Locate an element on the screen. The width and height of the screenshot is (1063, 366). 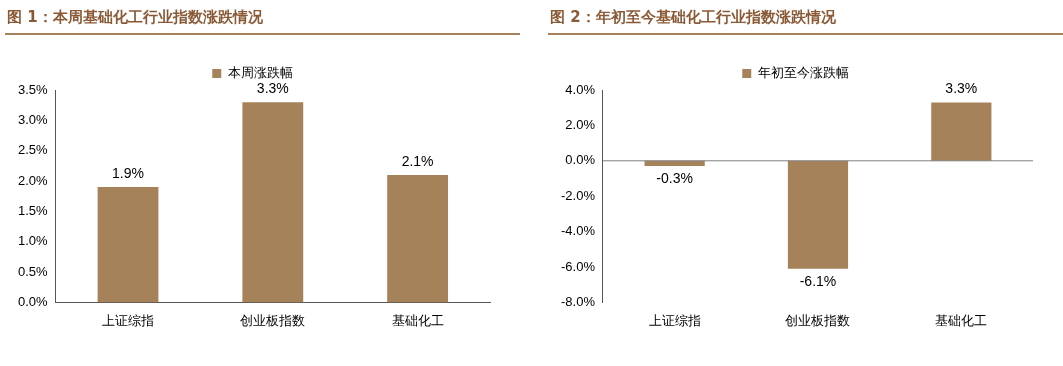
y-tick-label: -4.0% is located at coordinates (578, 231).